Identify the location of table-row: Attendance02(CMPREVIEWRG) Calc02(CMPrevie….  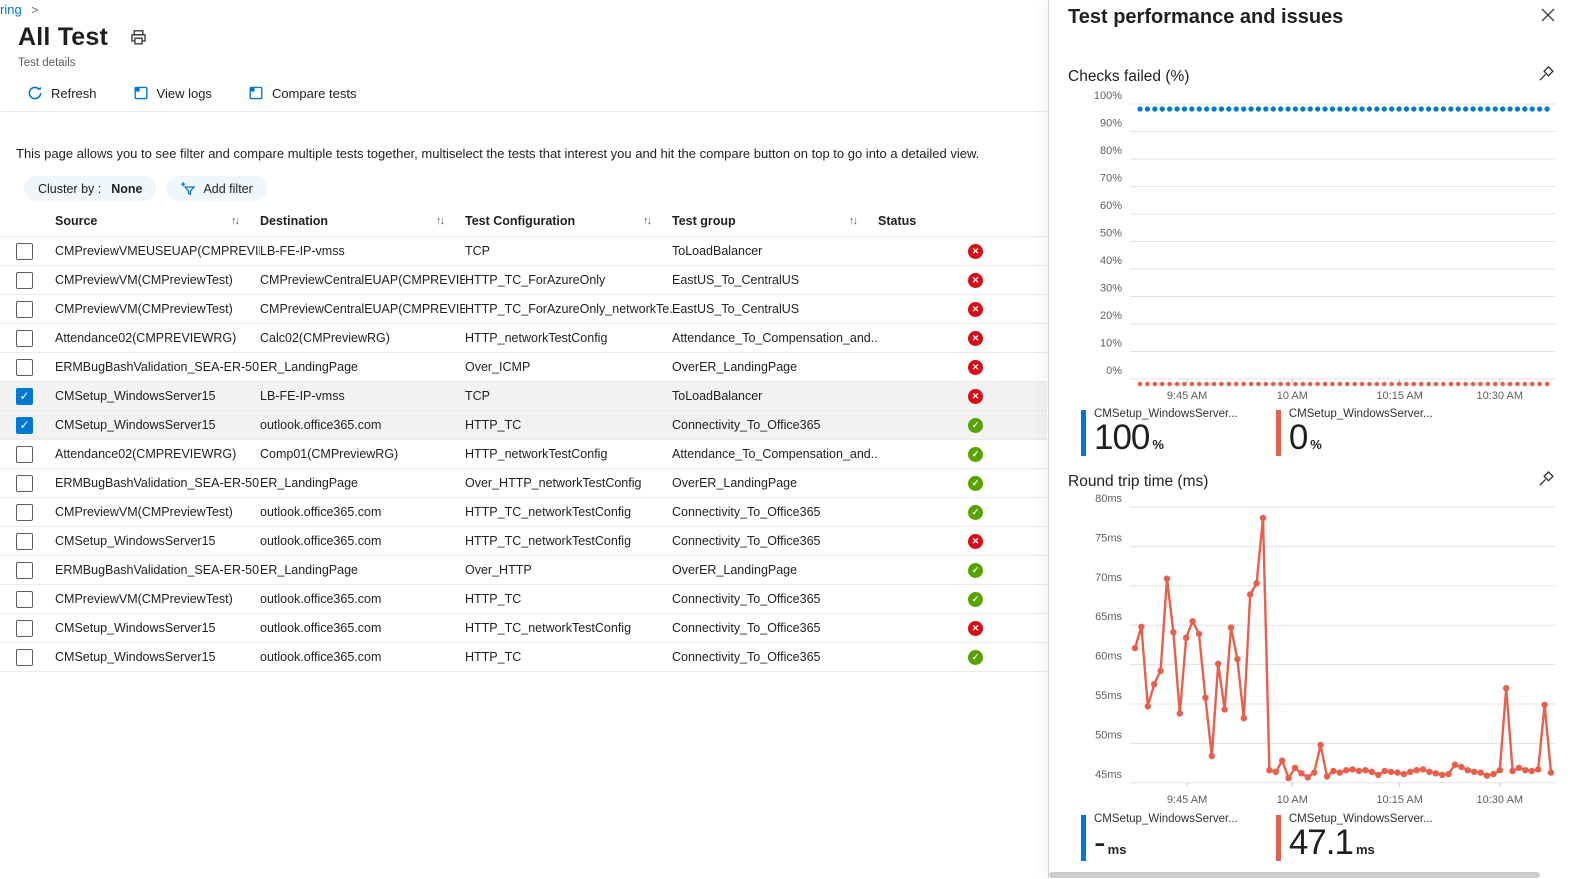
(523, 338).